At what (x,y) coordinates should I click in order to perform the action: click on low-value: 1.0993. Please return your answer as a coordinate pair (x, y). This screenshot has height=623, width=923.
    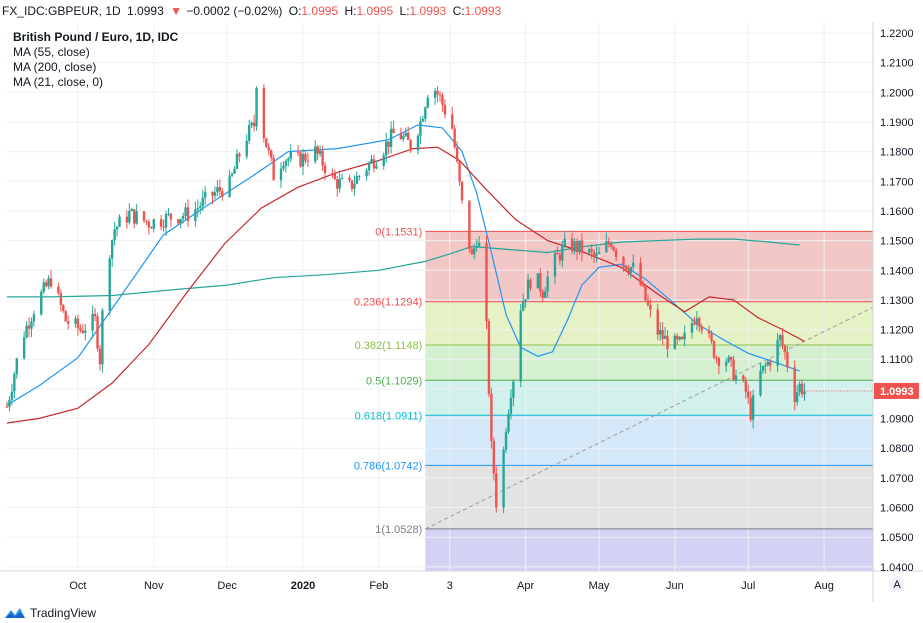
    Looking at the image, I should click on (428, 11).